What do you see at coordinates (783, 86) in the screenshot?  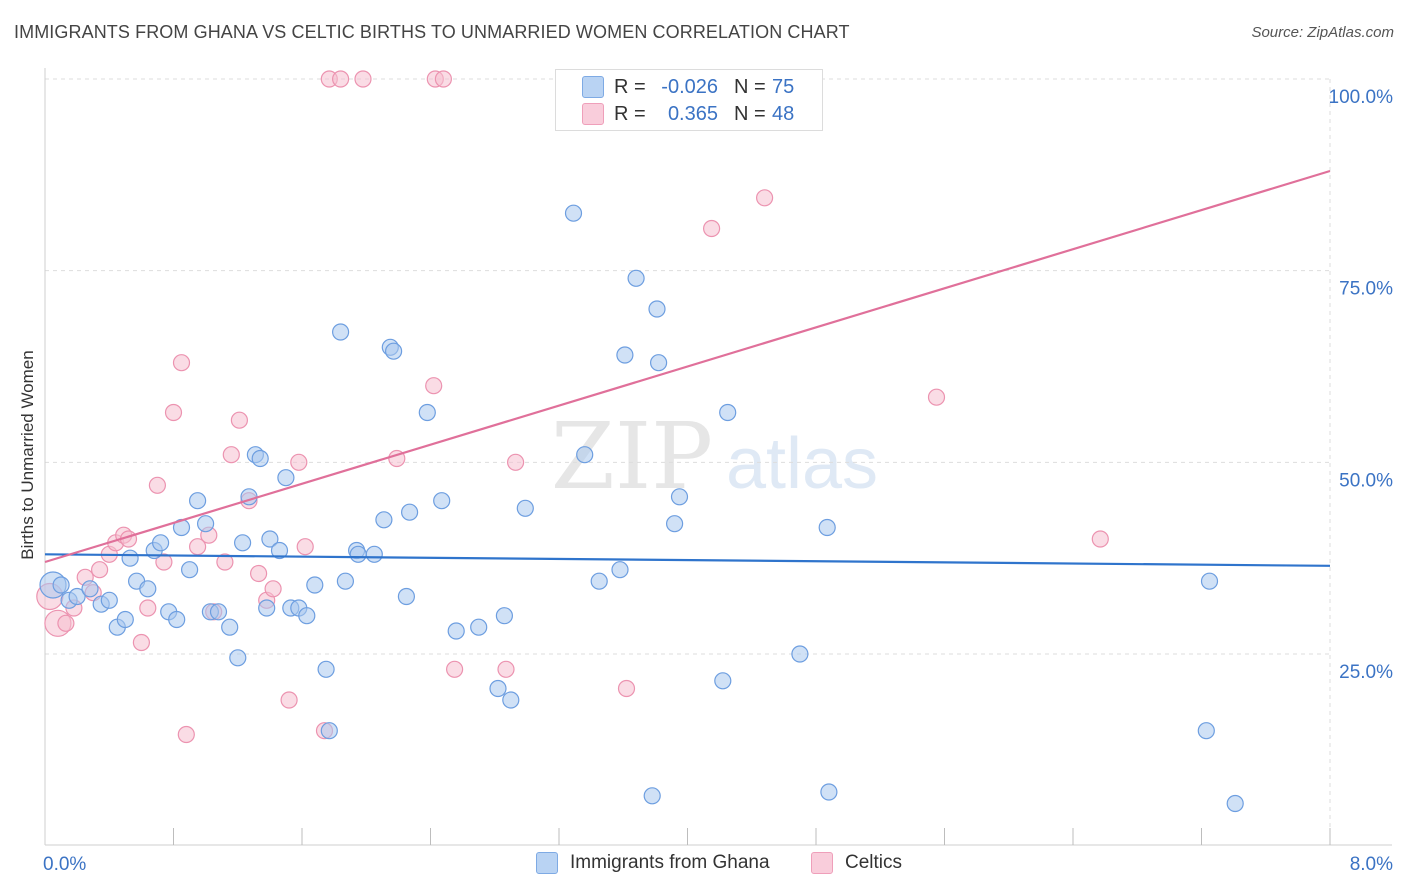 I see `legend-n-value: 75` at bounding box center [783, 86].